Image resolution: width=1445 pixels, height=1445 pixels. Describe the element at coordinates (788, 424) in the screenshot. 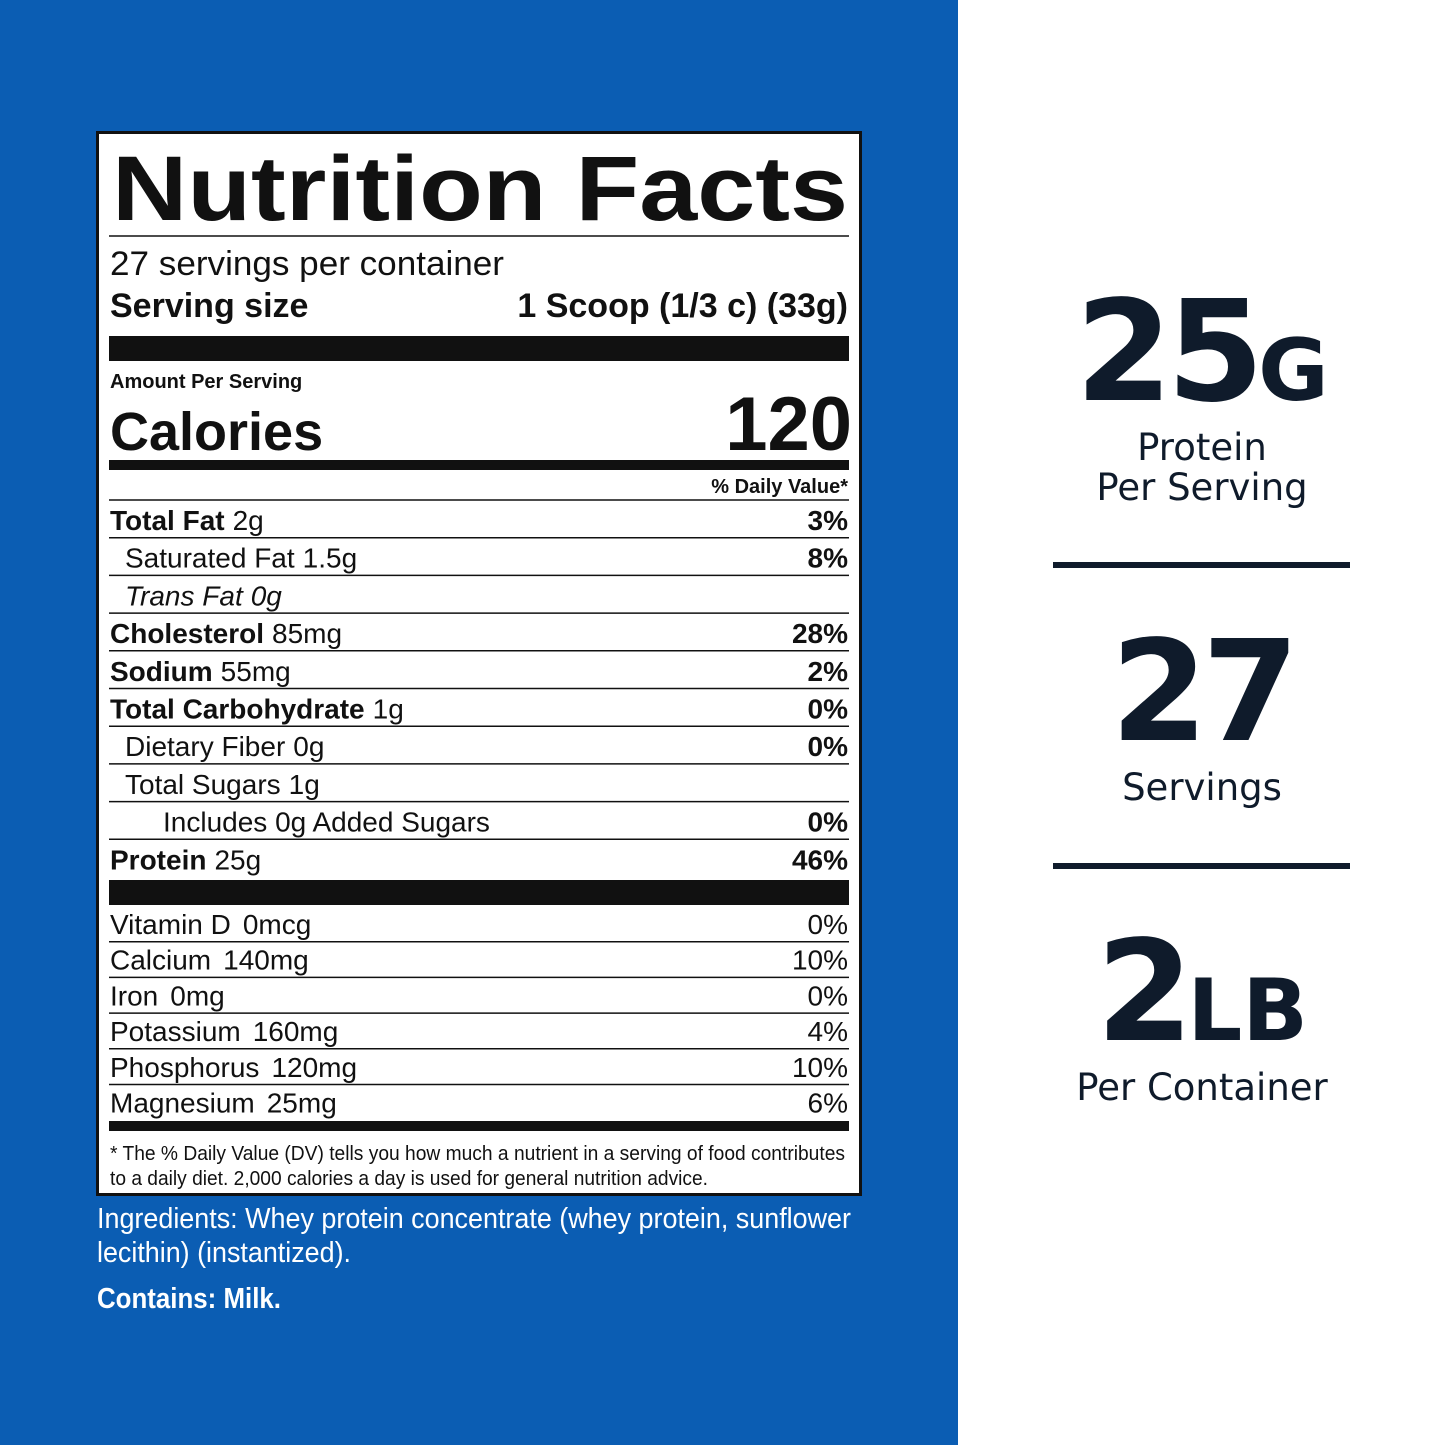

I see `calories-value: 120` at that location.